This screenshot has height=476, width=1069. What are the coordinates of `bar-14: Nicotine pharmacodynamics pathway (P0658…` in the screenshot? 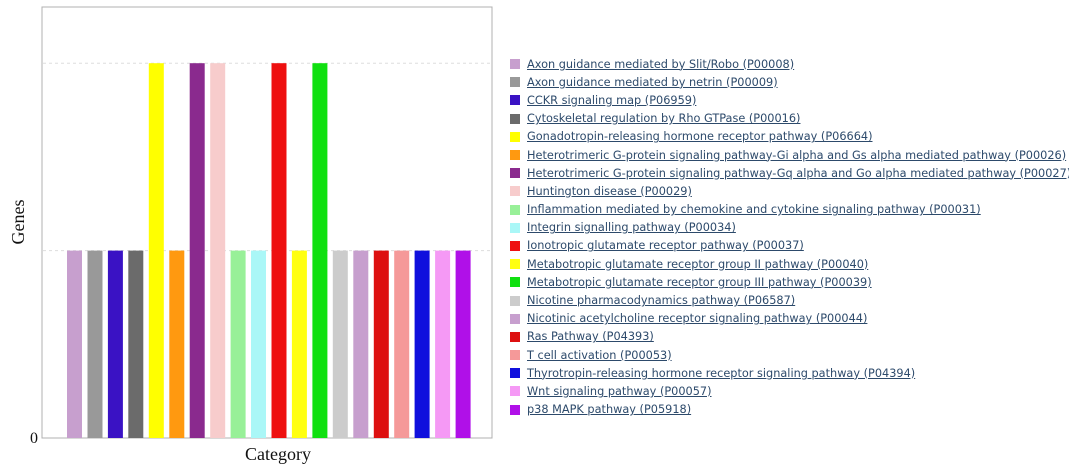 It's located at (340, 344).